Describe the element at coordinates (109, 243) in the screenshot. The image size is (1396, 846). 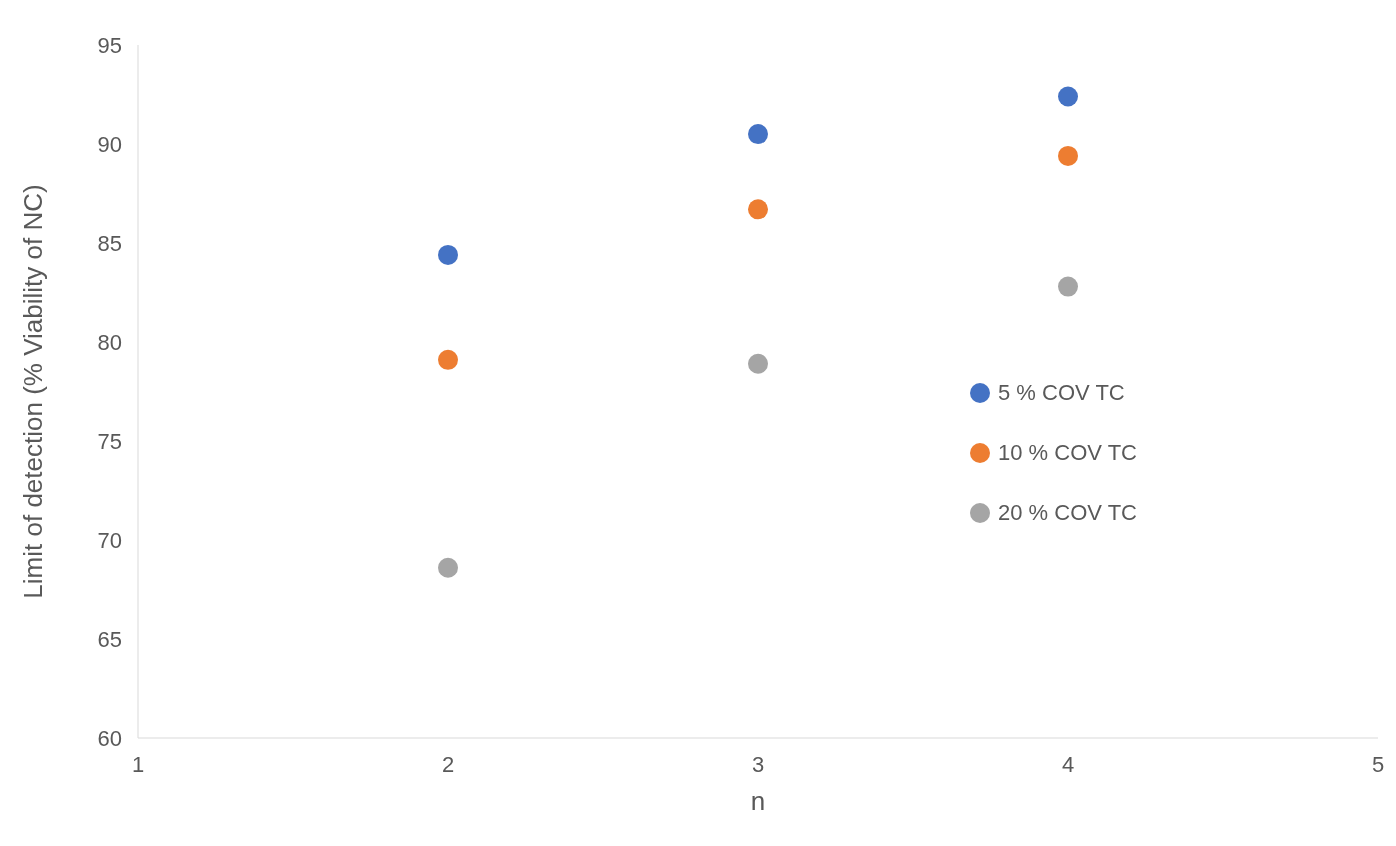
I see `y-tick-label: 85` at that location.